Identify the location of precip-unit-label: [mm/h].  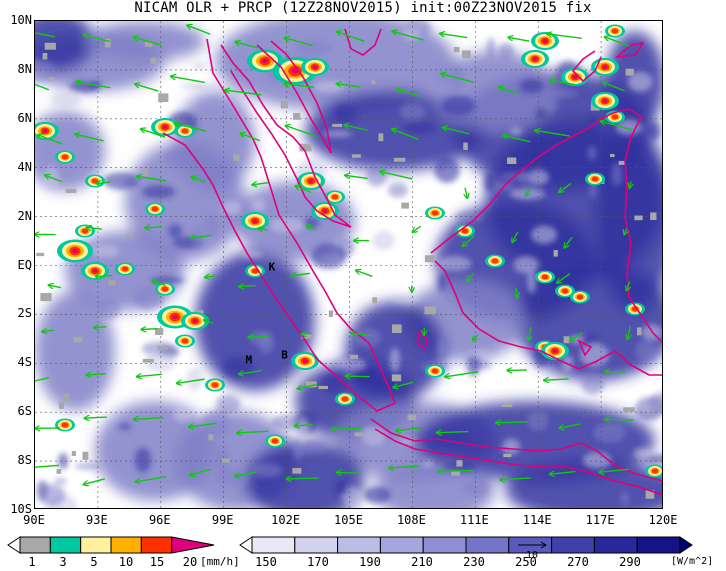
(220, 561).